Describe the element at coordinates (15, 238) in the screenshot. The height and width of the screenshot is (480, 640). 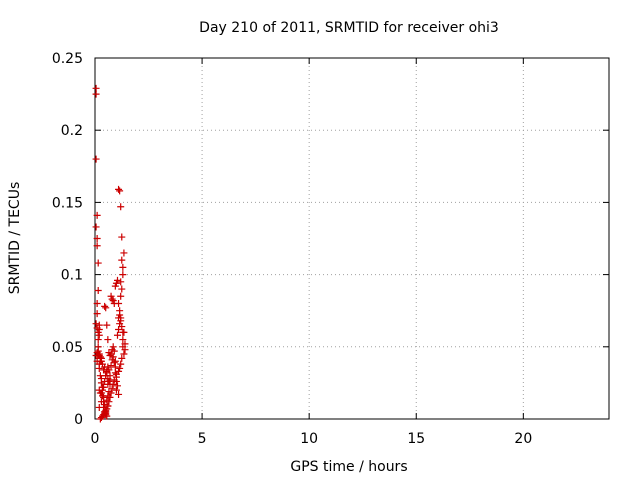
I see `y-axis-label: SRMTID / TECUs` at that location.